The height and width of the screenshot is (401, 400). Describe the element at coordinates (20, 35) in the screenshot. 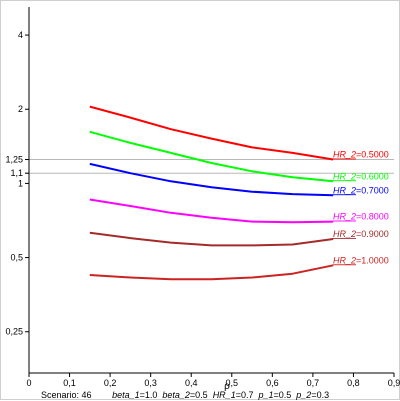

I see `y-tick-label: 4` at that location.